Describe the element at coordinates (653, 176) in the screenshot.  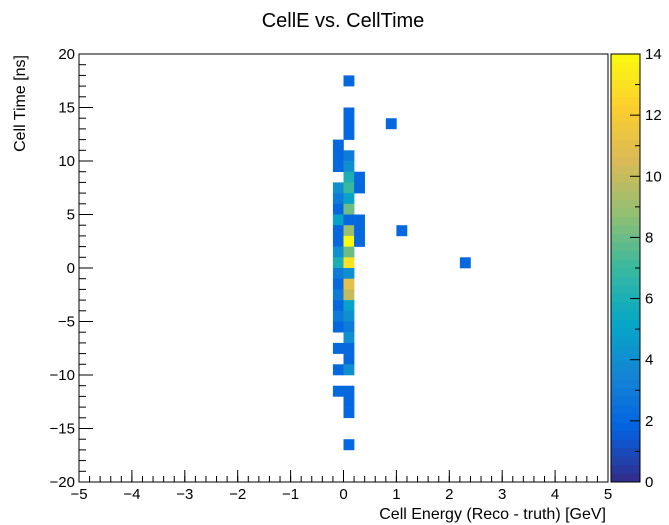
I see `colorbar-tick-label: 10` at that location.